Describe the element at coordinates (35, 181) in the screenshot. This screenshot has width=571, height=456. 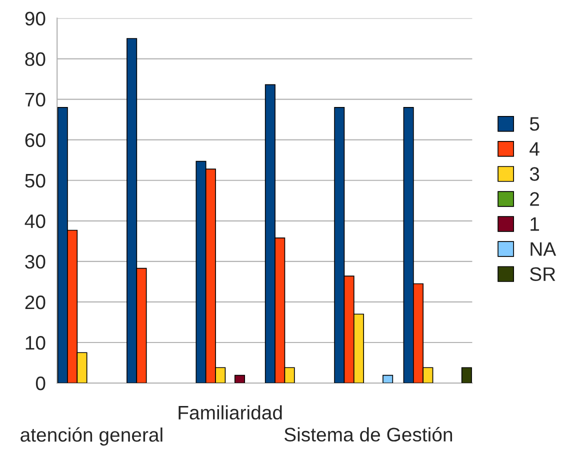
I see `y-tick-label: 50` at that location.